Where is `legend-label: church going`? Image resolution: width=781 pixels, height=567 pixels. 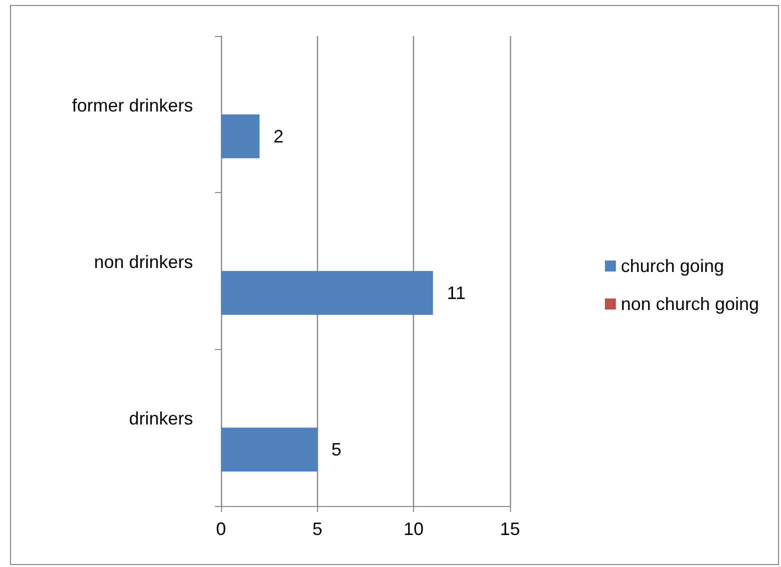
legend-label: church going is located at coordinates (672, 266).